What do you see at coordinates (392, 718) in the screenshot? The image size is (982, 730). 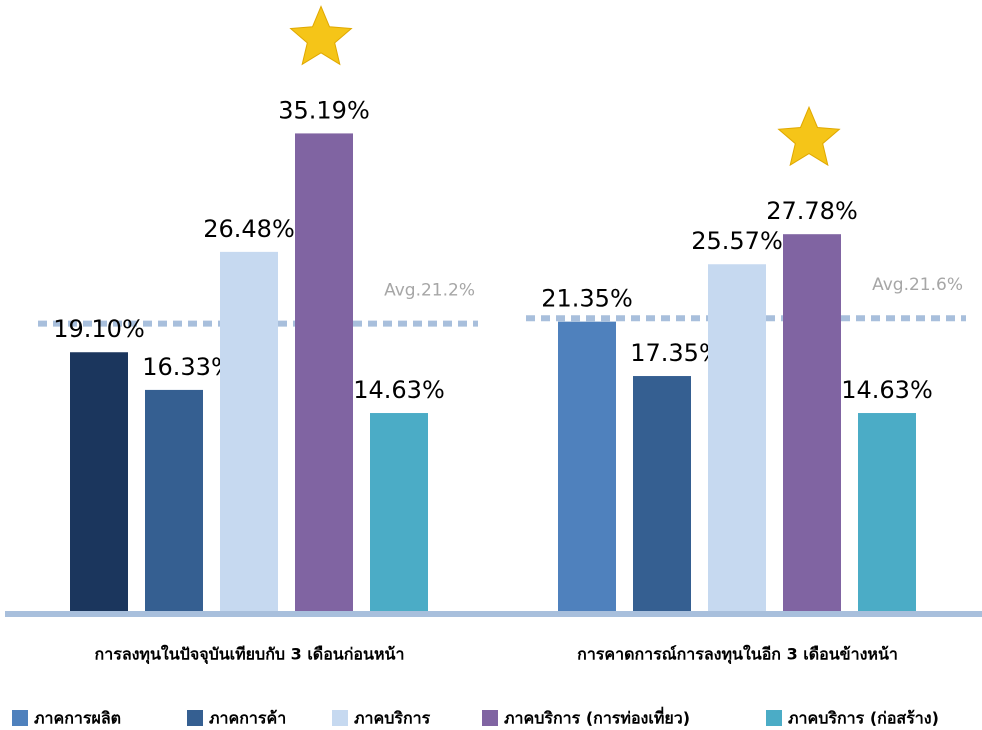 I see `legend-label: ภาคบริการ` at bounding box center [392, 718].